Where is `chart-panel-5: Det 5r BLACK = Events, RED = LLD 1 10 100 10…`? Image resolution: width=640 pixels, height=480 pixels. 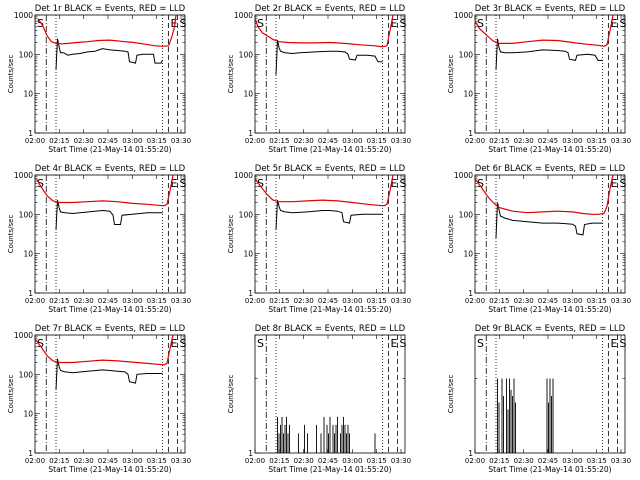 chart-panel-5: Det 5r BLACK = Events, RED = LLD 1 10 100 10… is located at coordinates (319, 239).